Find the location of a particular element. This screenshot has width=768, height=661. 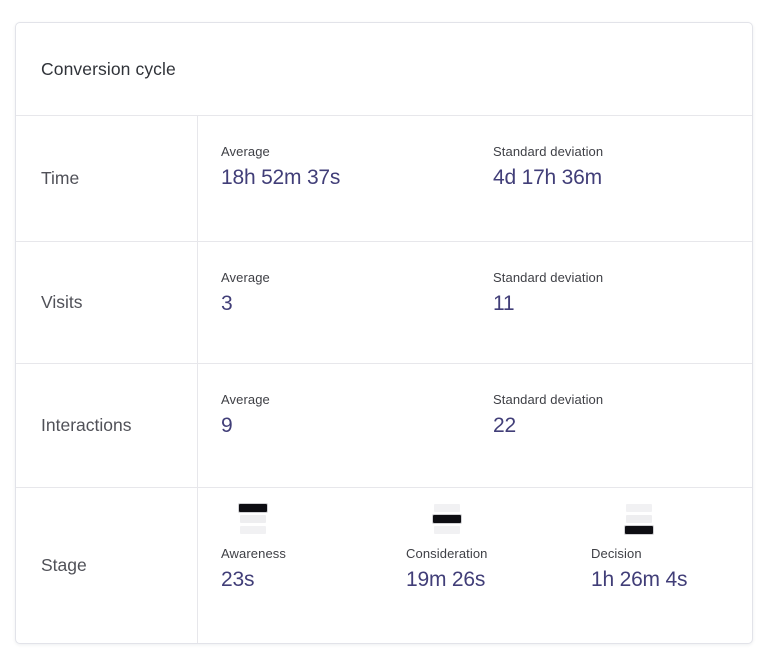

metric-average: Average 9 is located at coordinates (357, 415).